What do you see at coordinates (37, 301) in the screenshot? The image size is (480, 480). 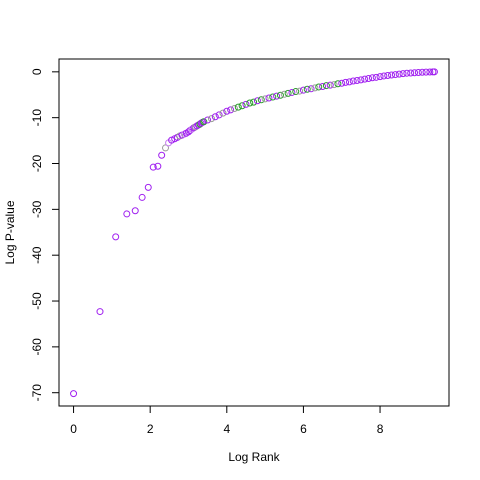 I see `y-tick-label: -50` at bounding box center [37, 301].